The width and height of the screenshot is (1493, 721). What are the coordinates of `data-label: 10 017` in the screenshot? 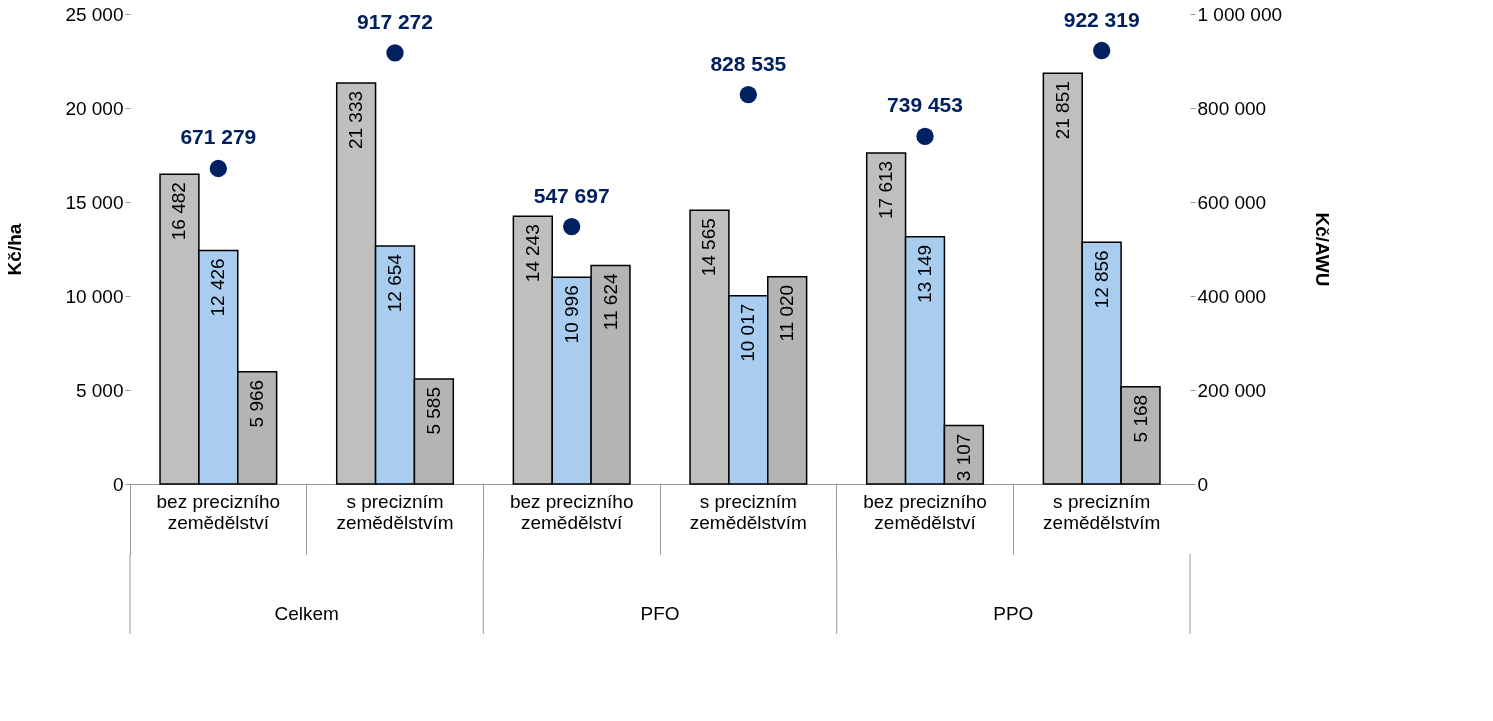 It's located at (748, 332).